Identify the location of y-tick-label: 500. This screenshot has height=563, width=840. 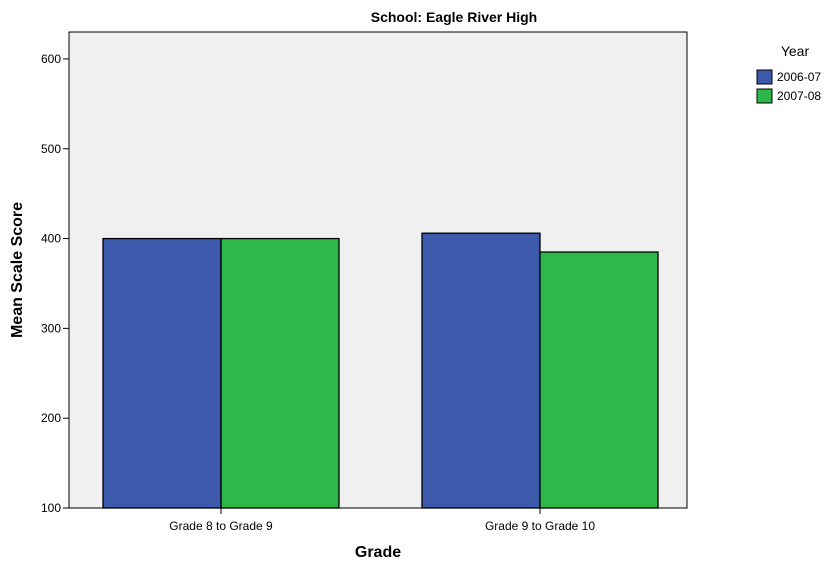
(51, 149).